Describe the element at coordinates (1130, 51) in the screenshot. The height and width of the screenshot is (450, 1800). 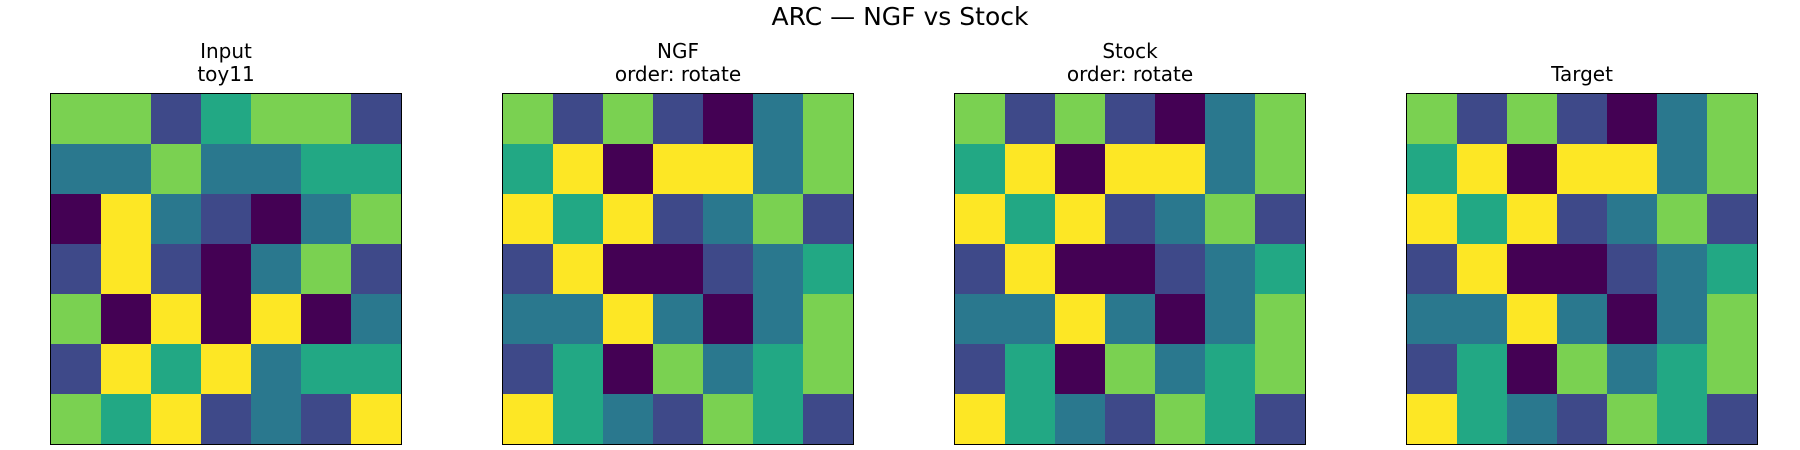
I see `panel-title-stock: Stock` at that location.